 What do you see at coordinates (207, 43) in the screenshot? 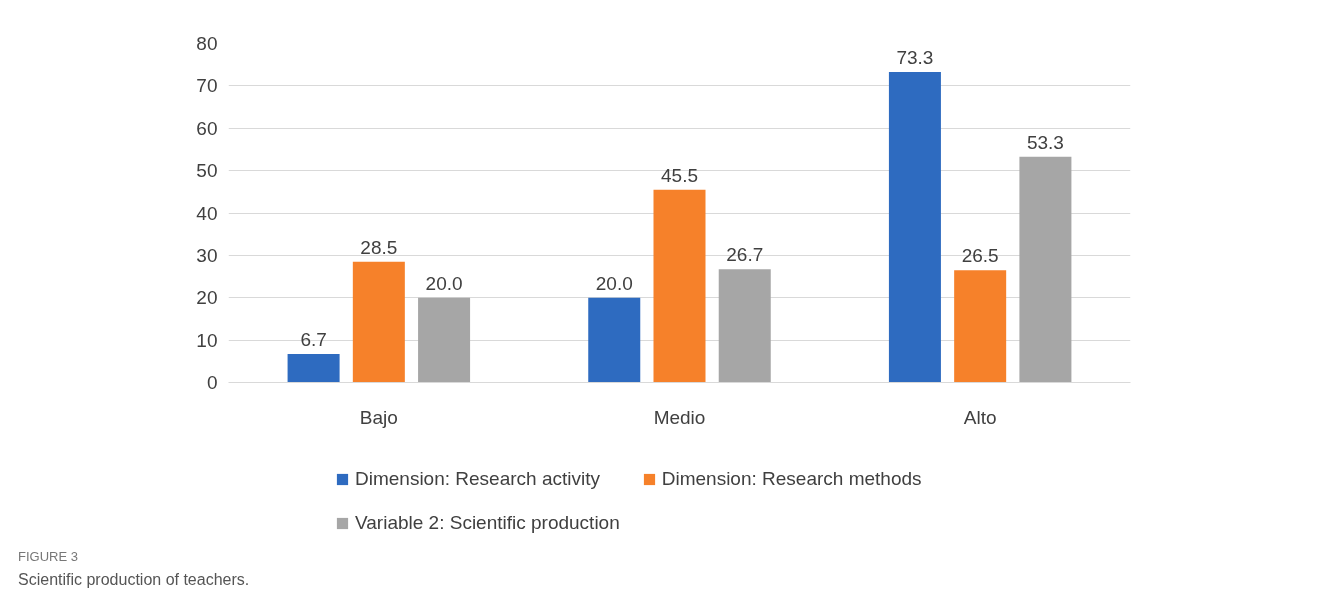
I see `y-tick-label: 80` at bounding box center [207, 43].